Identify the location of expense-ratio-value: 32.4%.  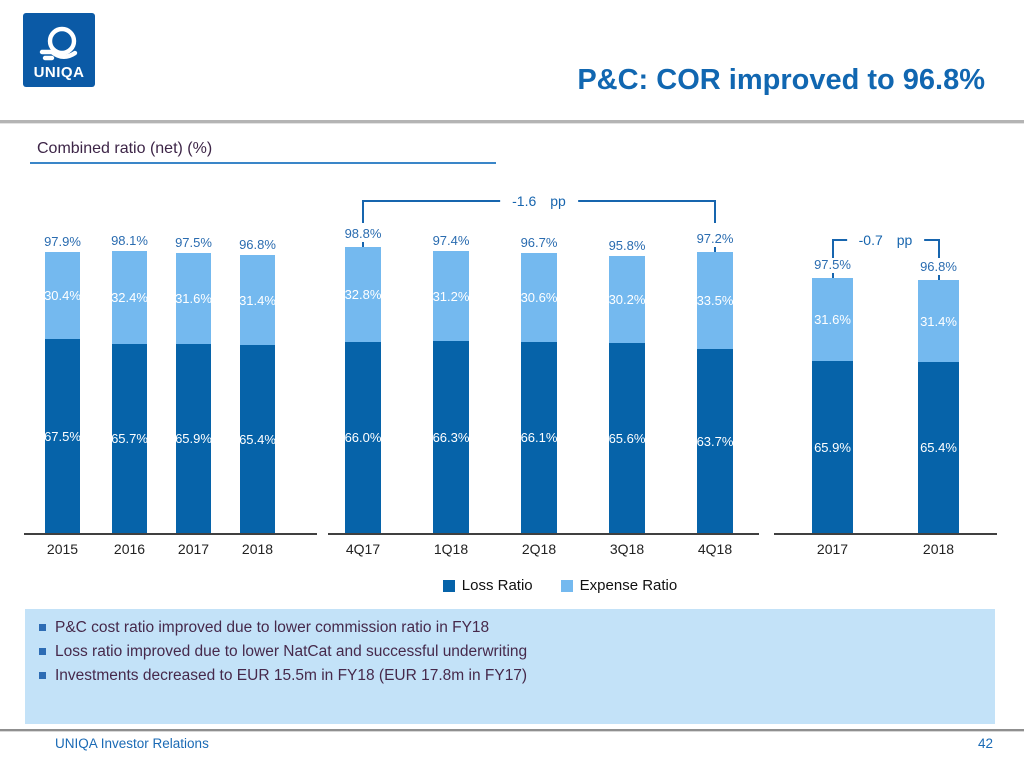
(129, 297).